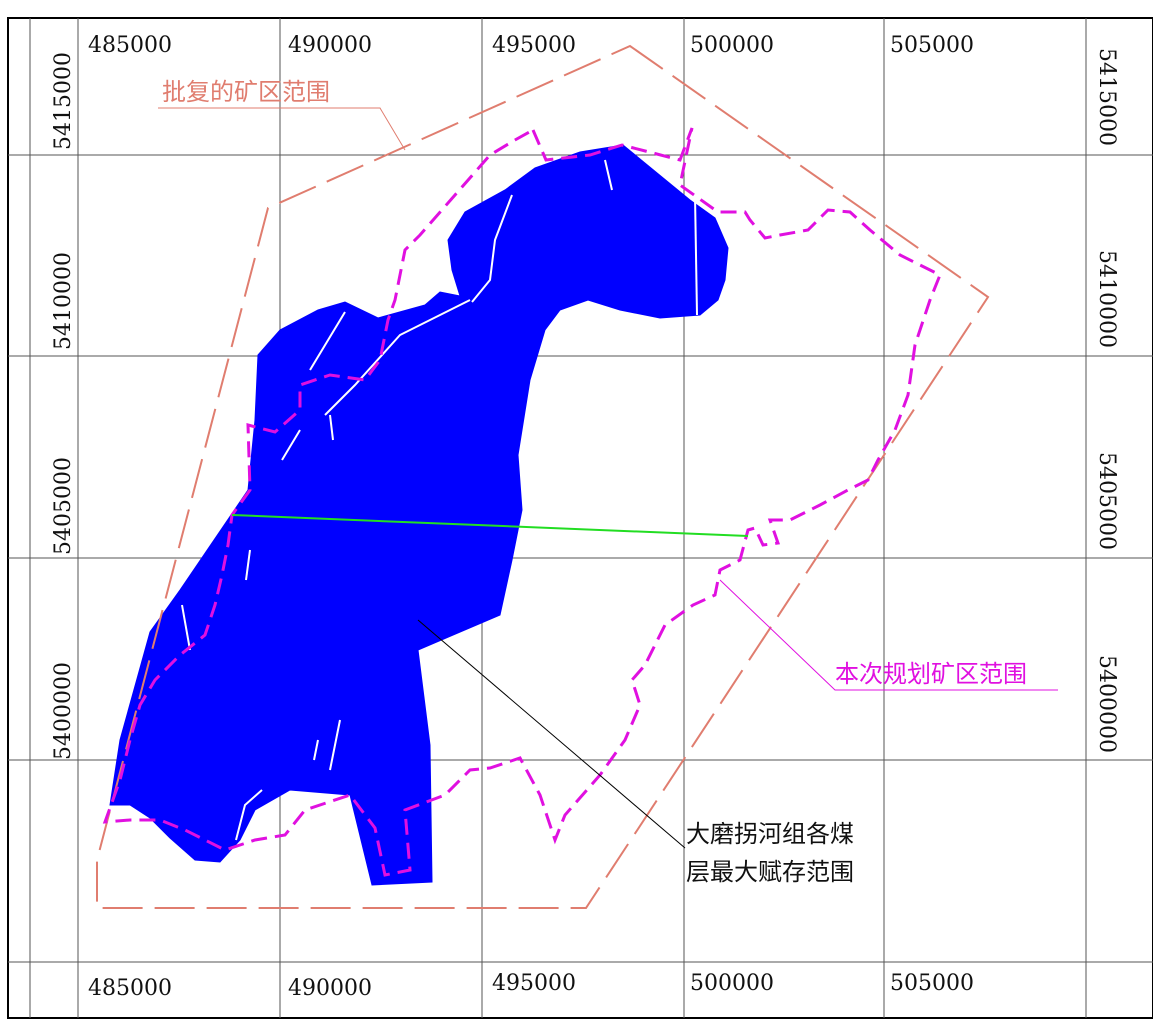 The image size is (1153, 1021). What do you see at coordinates (1106, 704) in the screenshot?
I see `y-tick-right: 5400000` at bounding box center [1106, 704].